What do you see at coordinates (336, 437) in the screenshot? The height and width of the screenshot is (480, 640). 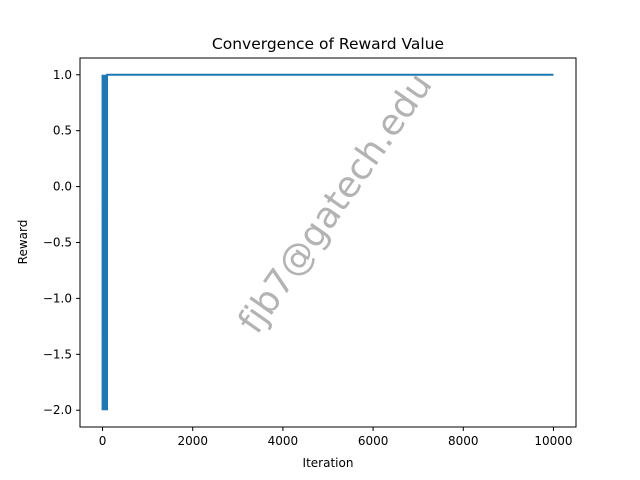 I see `x-axis: 0 2000 4000 6000 8000 10000` at bounding box center [336, 437].